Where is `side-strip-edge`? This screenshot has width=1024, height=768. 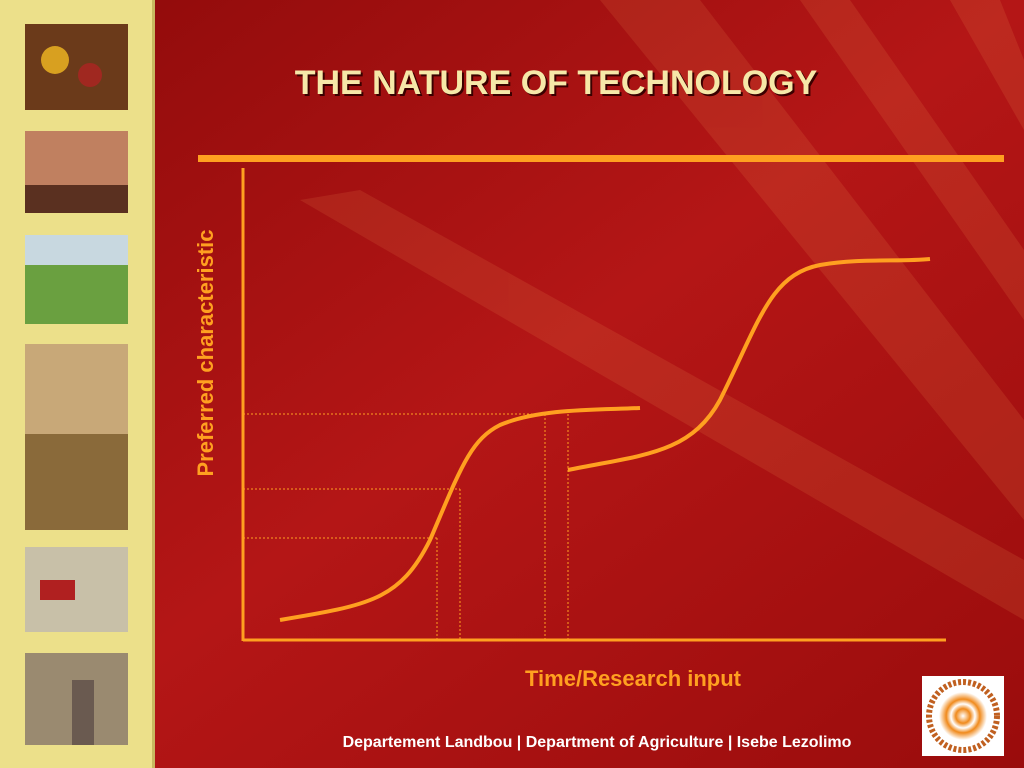
side-strip-edge is located at coordinates (153, 384).